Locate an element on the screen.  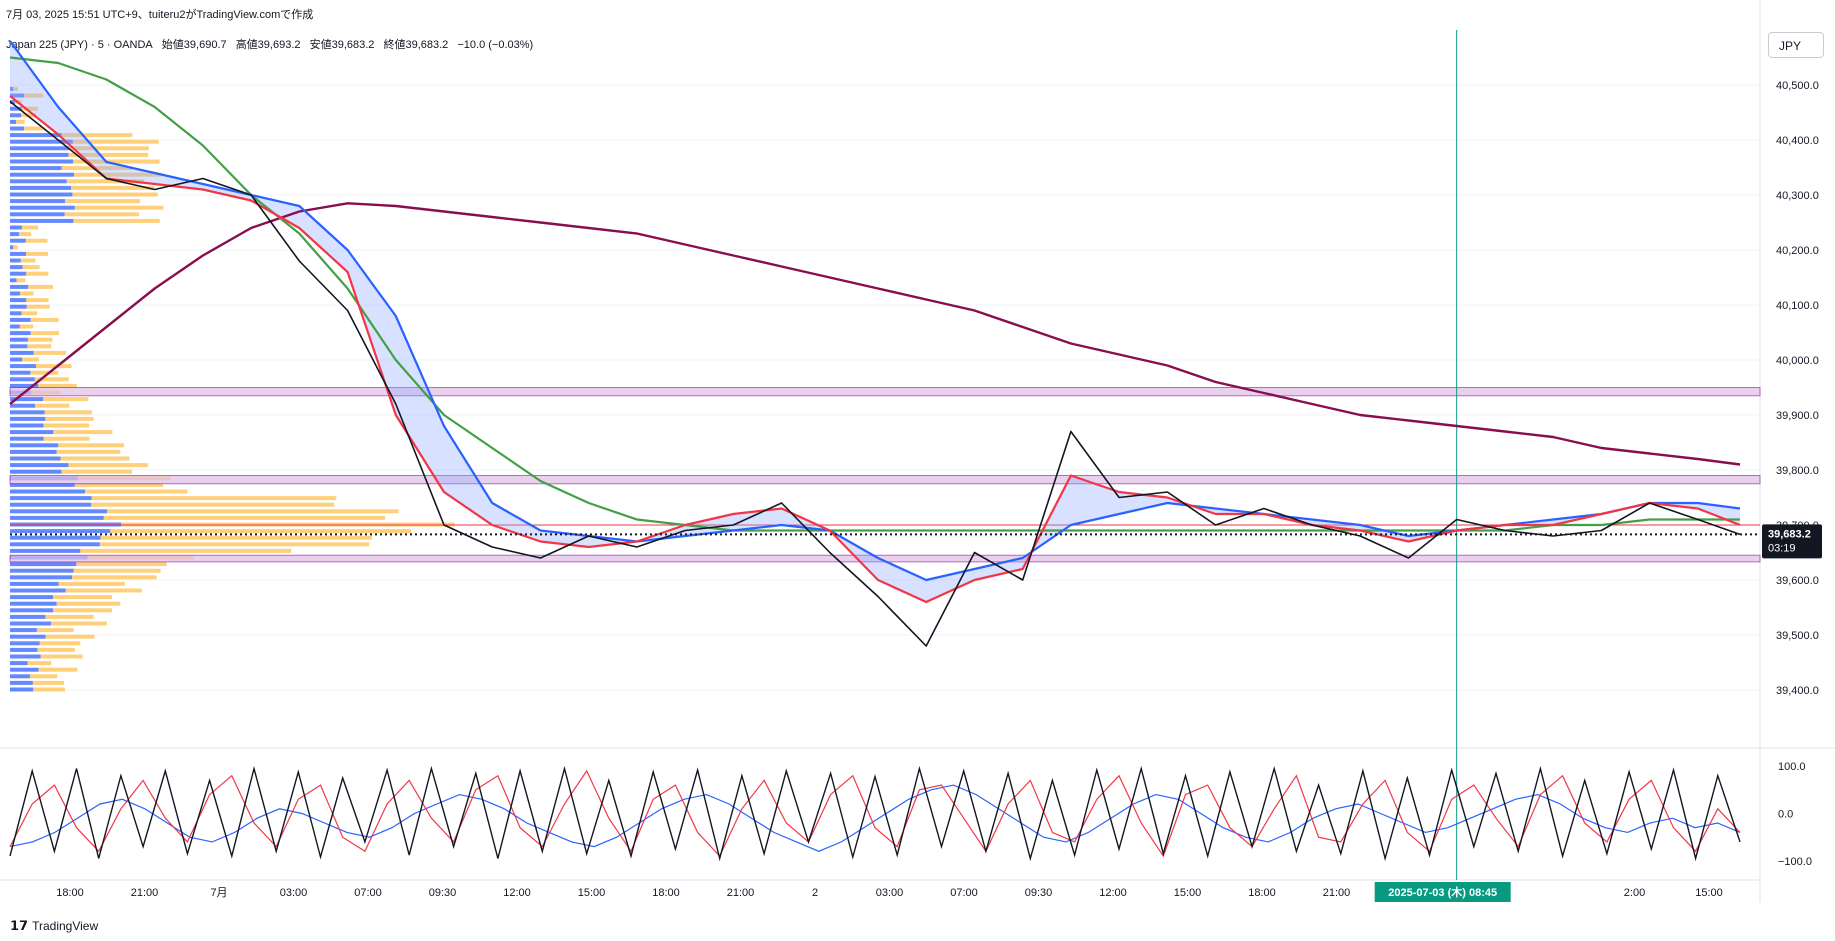
x-tick-label: 21:00 is located at coordinates (145, 893).